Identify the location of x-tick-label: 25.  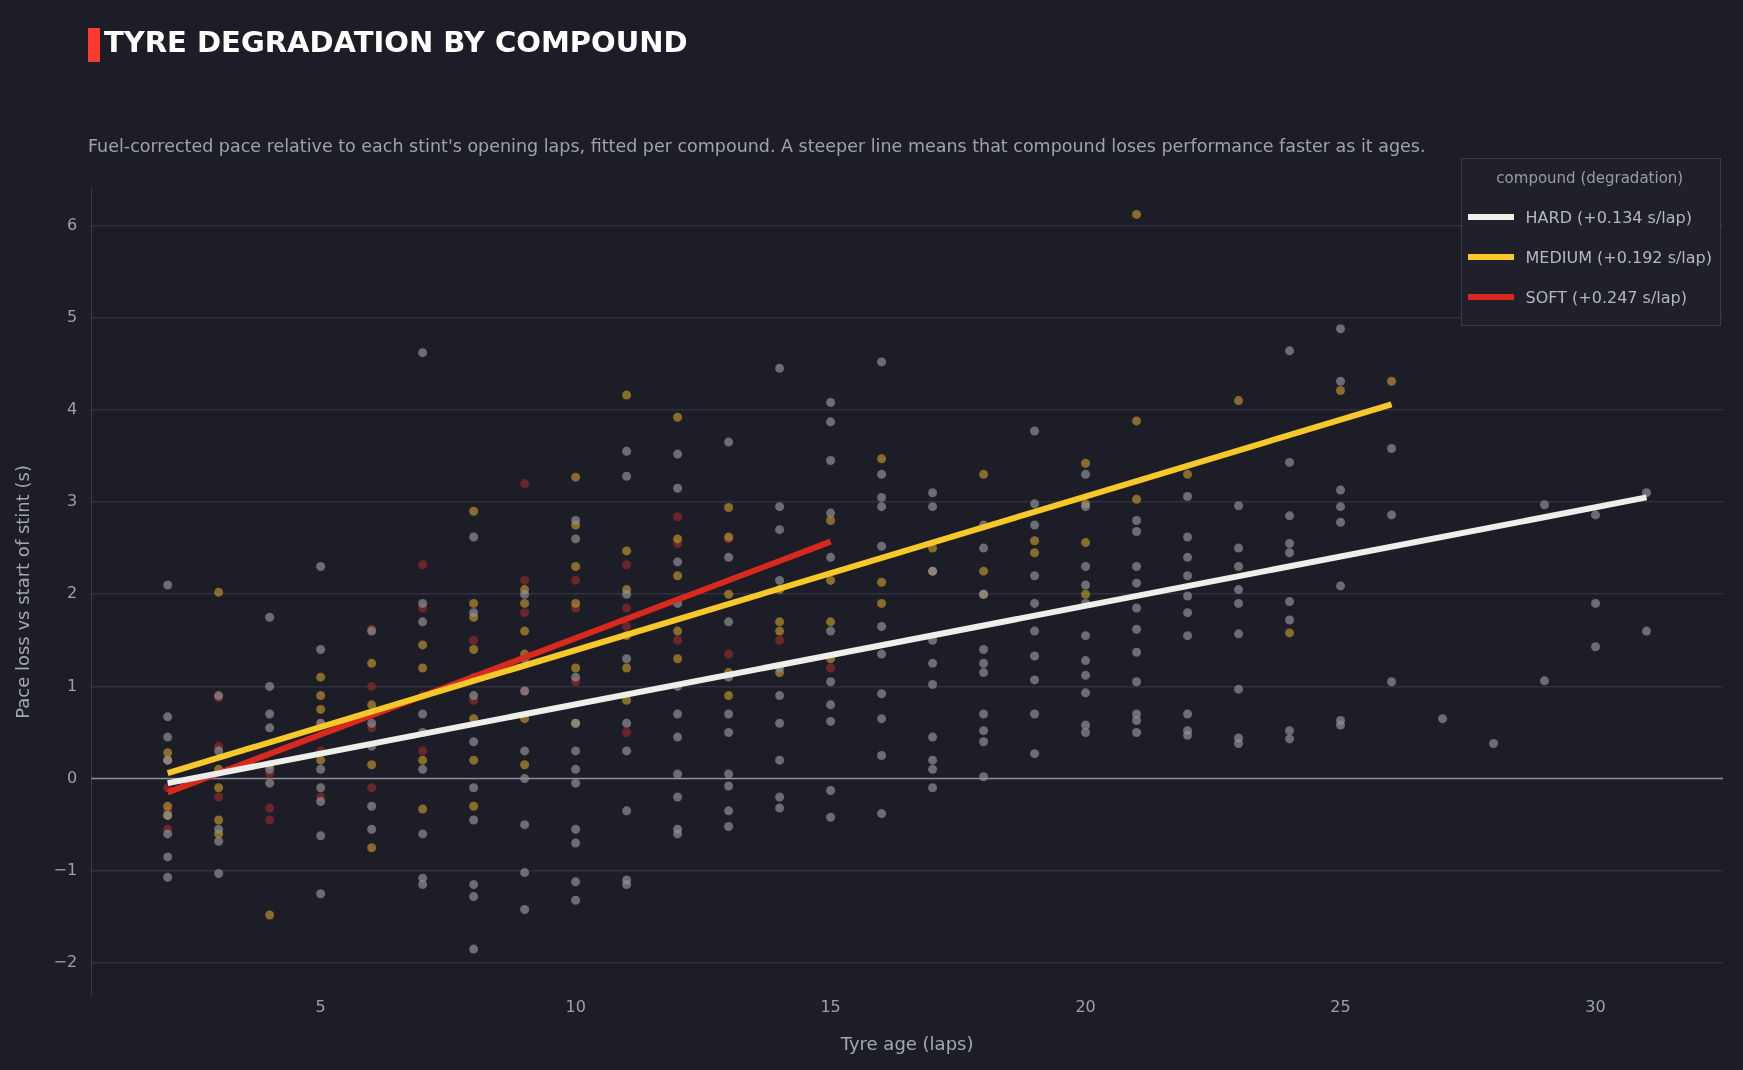
(1340, 1006).